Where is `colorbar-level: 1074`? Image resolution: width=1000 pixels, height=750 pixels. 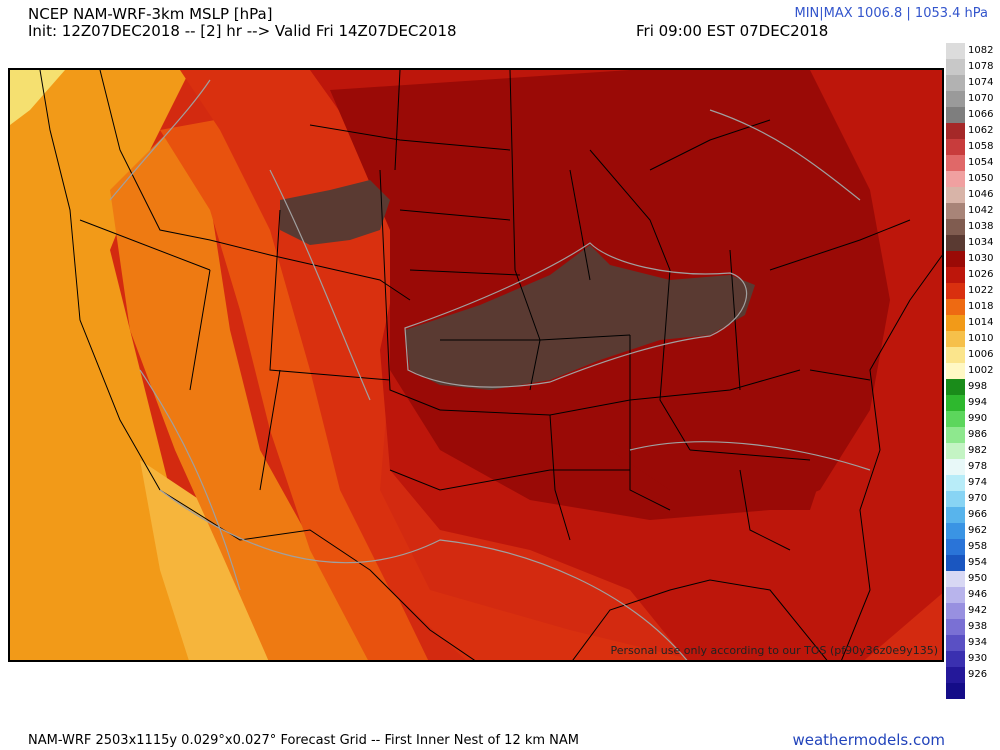 colorbar-level: 1074 is located at coordinates (973, 83).